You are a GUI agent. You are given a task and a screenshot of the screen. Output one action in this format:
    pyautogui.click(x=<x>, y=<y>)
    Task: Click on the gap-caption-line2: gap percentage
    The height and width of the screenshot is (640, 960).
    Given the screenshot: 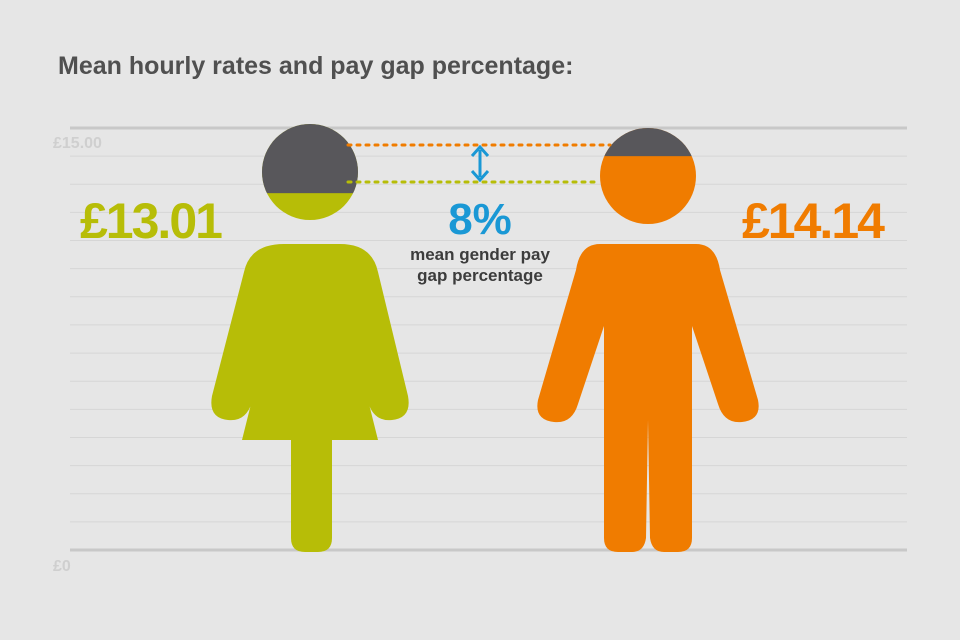 What is the action you would take?
    pyautogui.click(x=480, y=275)
    